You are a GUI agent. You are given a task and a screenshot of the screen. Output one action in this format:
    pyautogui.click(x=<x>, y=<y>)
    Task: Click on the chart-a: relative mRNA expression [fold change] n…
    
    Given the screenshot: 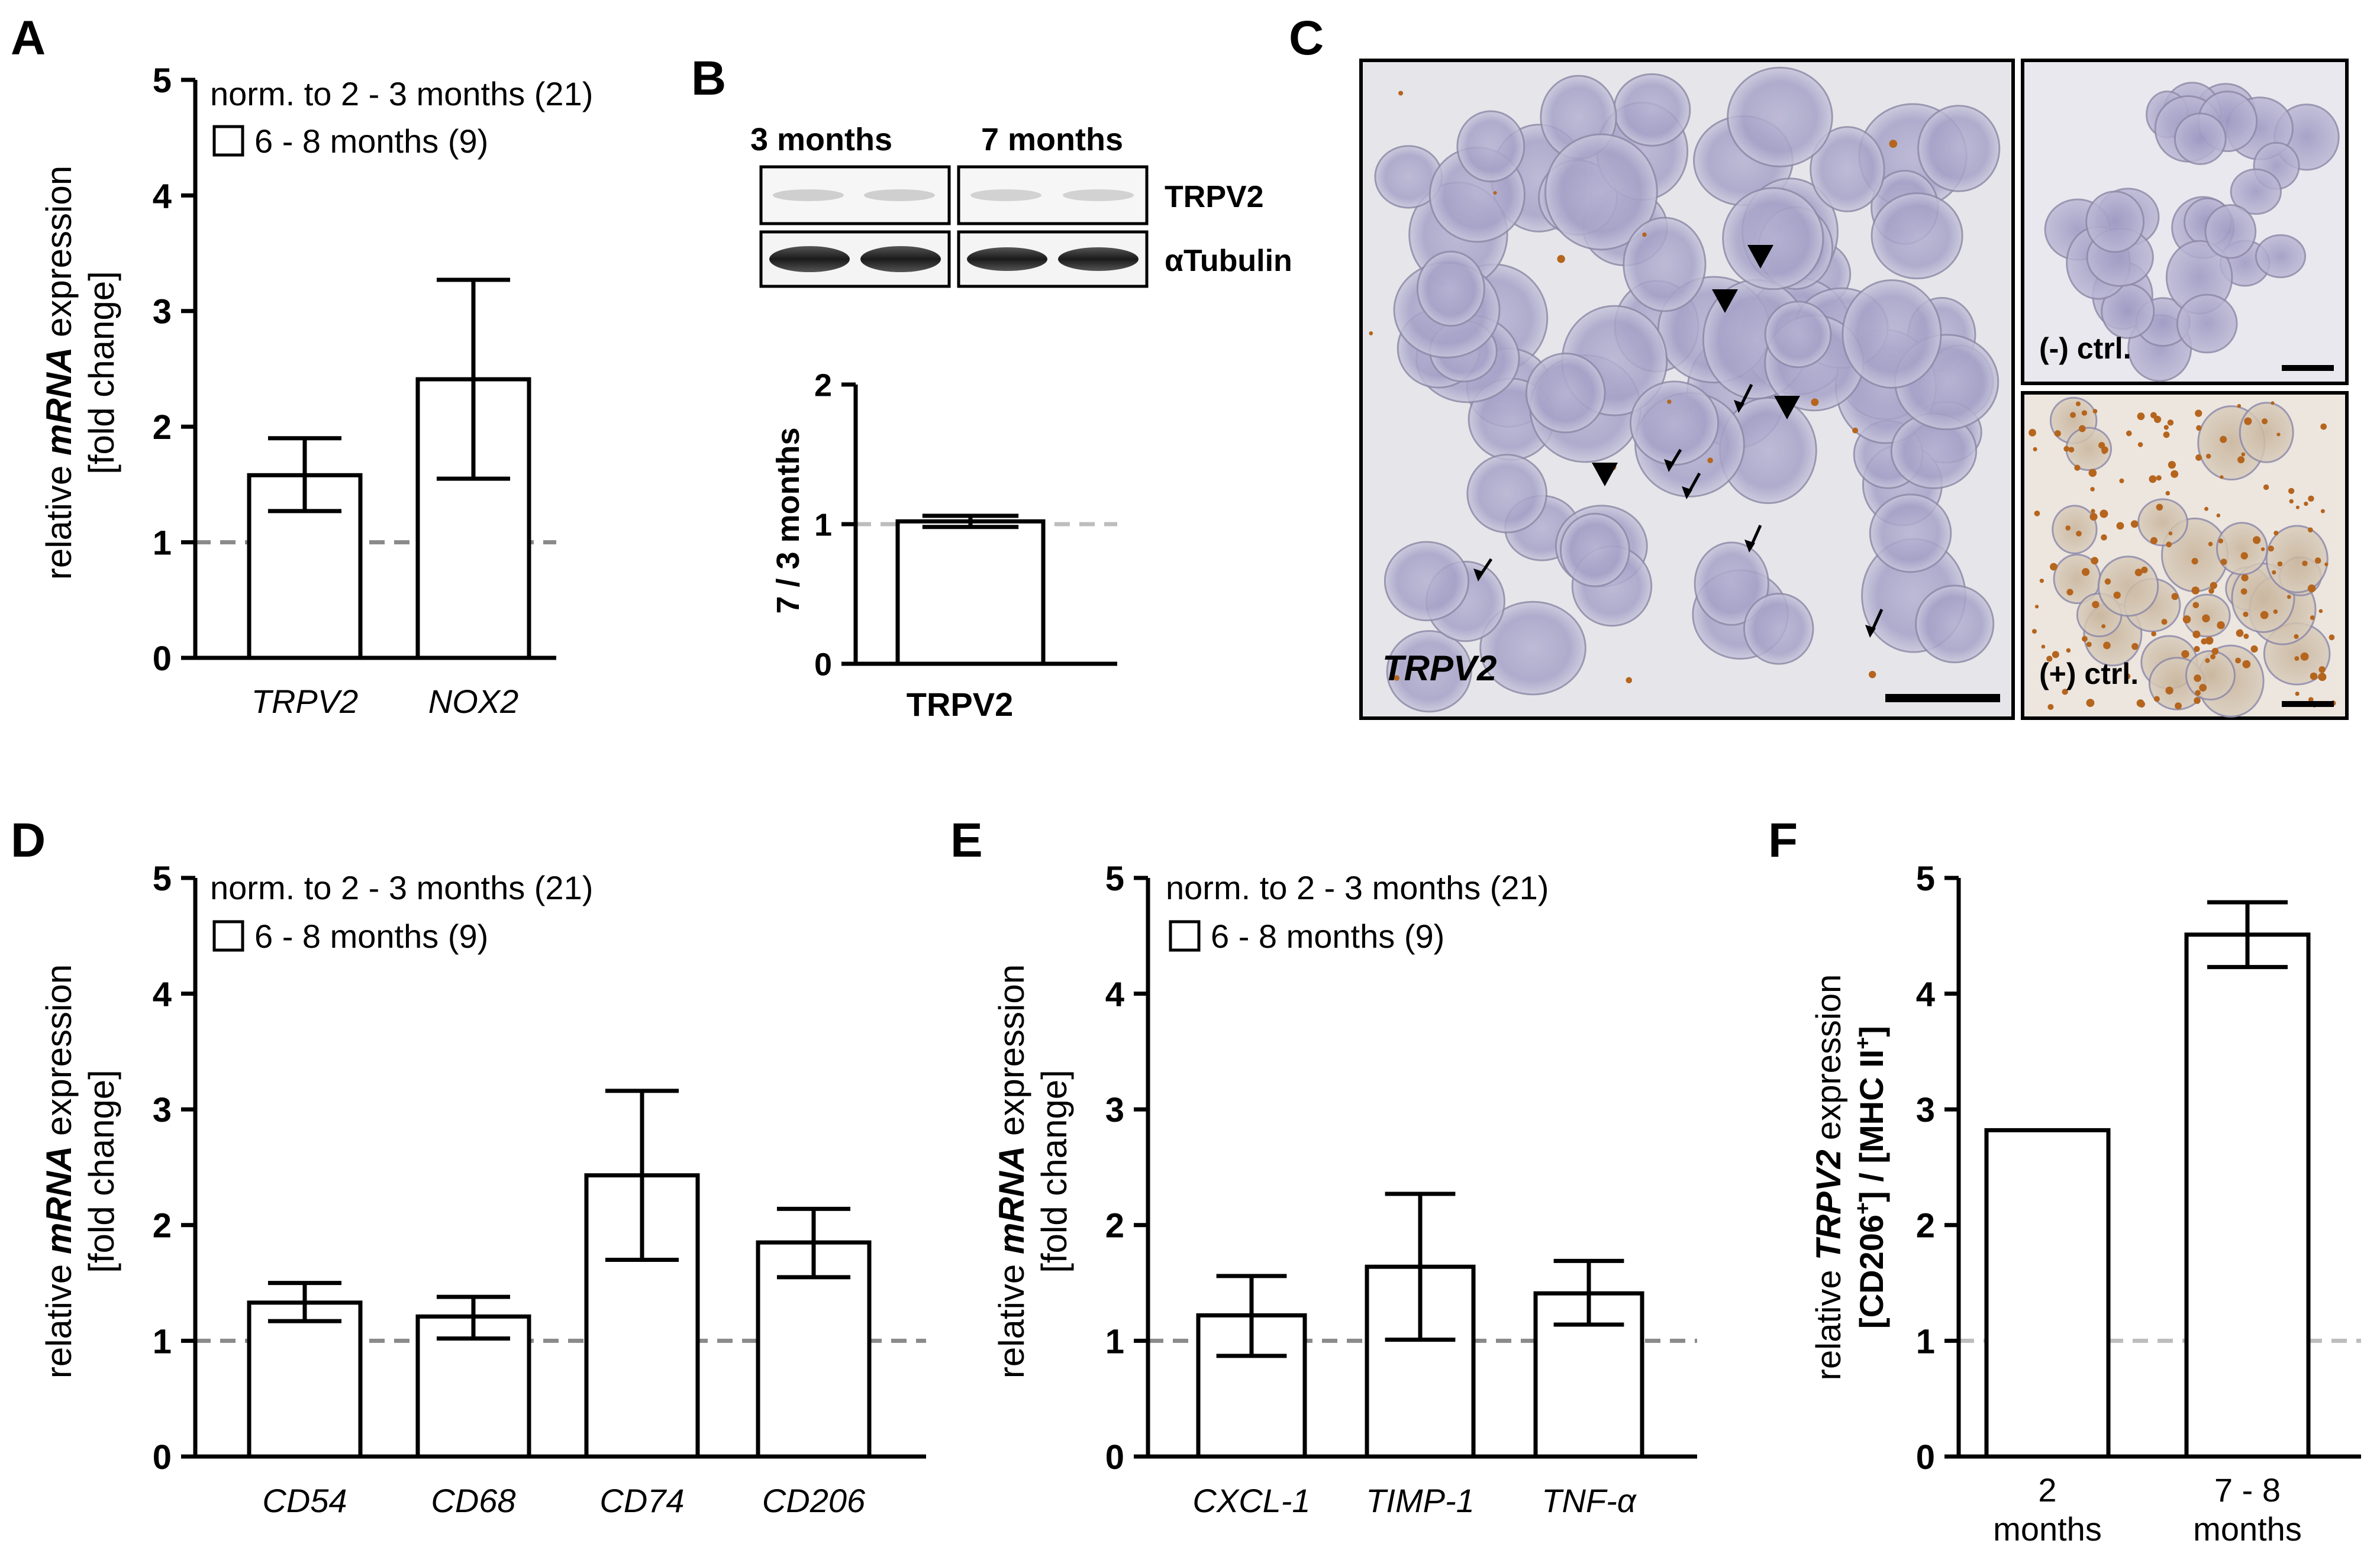 What is the action you would take?
    pyautogui.click(x=316, y=391)
    